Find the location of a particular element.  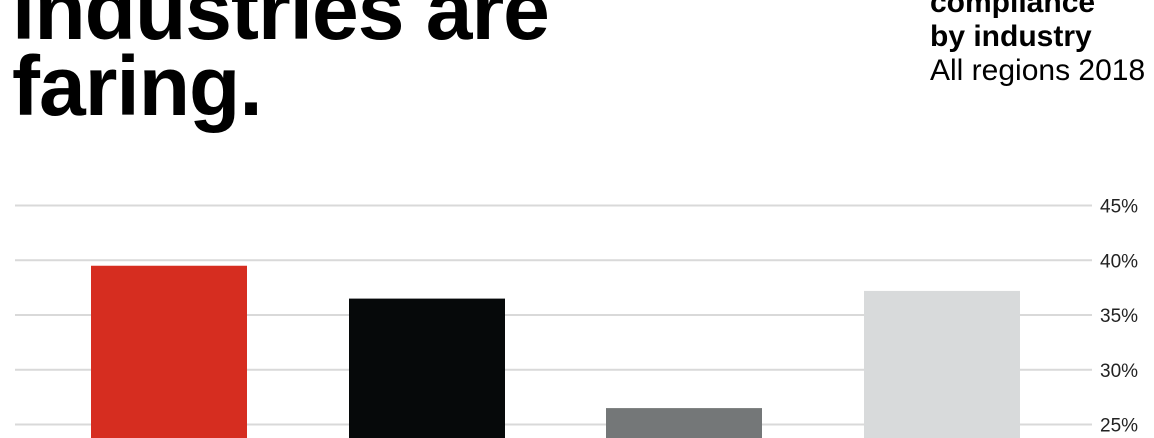

y-tick-label: 40% is located at coordinates (1119, 261).